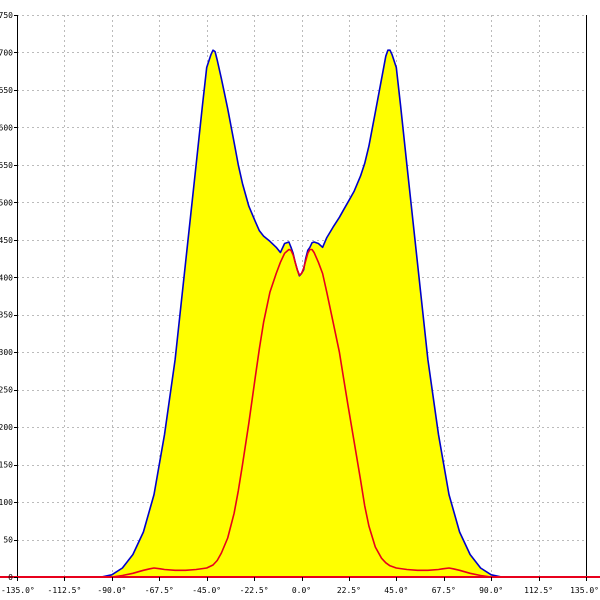 The width and height of the screenshot is (600, 600). Describe the element at coordinates (18, 590) in the screenshot. I see `x-tick-label: -135.0°` at that location.